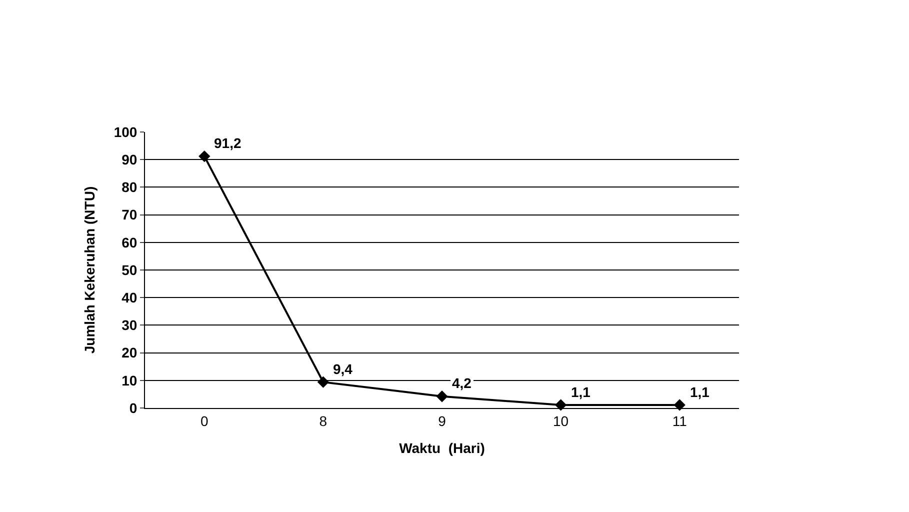  I want to click on y-tick-label: 20, so click(130, 352).